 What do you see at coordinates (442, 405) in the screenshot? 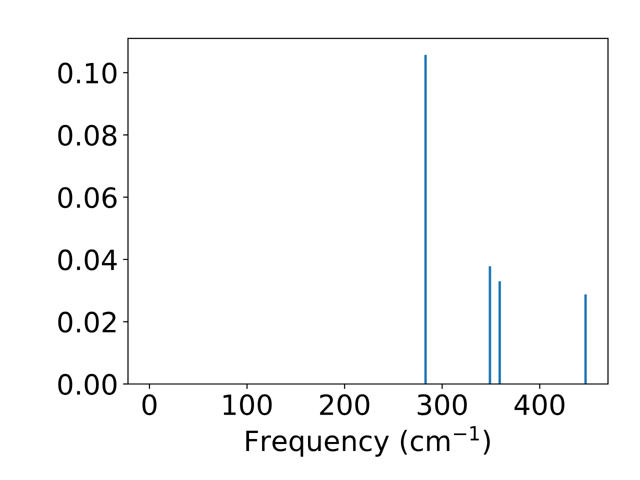
I see `x-tick-label: 300` at bounding box center [442, 405].